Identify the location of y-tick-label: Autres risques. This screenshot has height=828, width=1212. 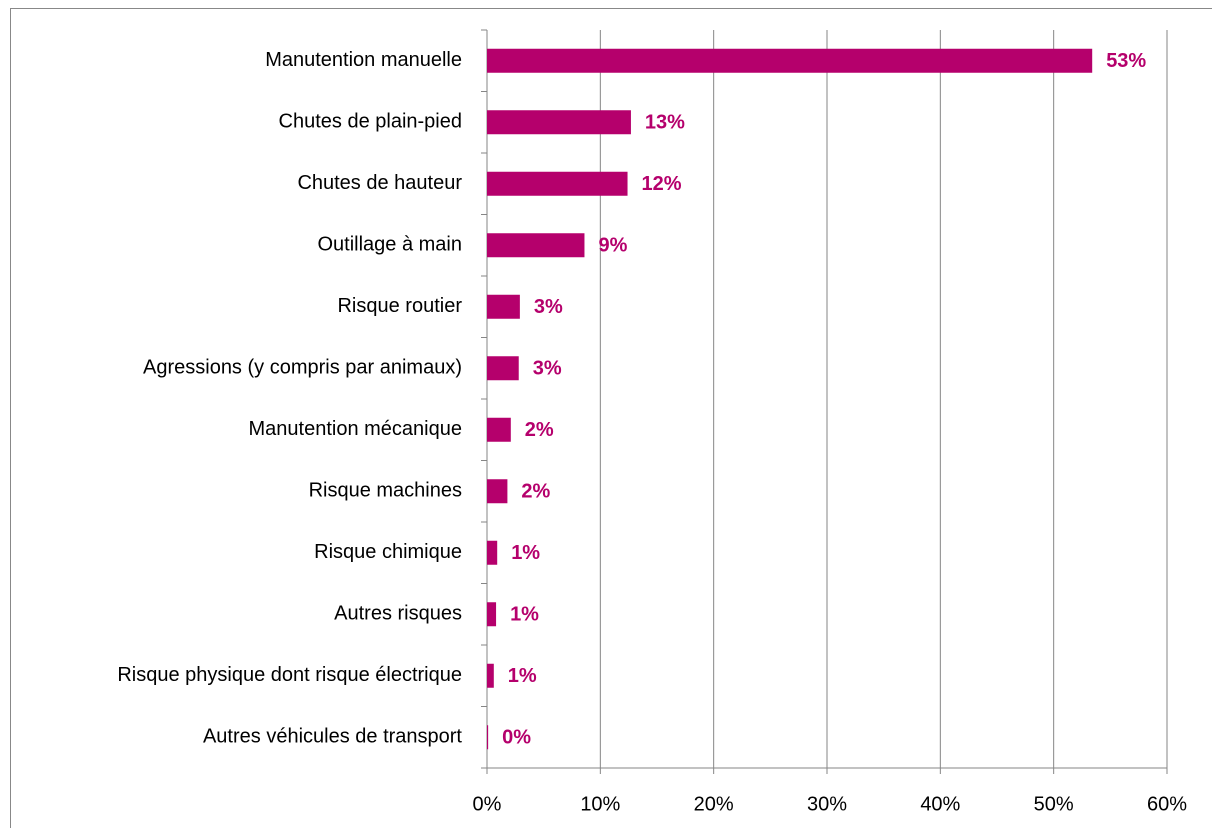
(398, 614).